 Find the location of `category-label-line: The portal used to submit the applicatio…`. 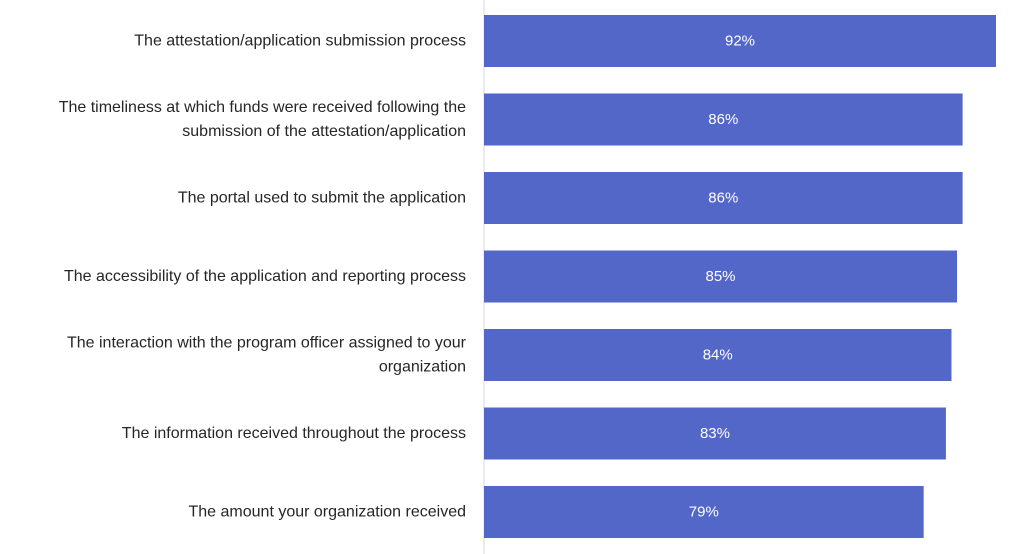

category-label-line: The portal used to submit the applicatio… is located at coordinates (322, 198).